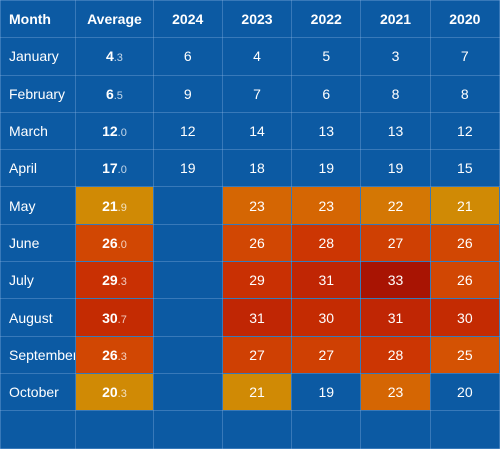 This screenshot has width=500, height=449. Describe the element at coordinates (326, 131) in the screenshot. I see `value-cell-2022: 13` at that location.